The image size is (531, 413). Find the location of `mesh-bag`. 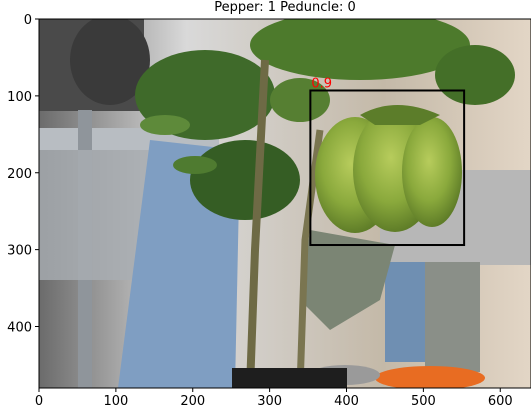

mesh-bag is located at coordinates (347, 280).